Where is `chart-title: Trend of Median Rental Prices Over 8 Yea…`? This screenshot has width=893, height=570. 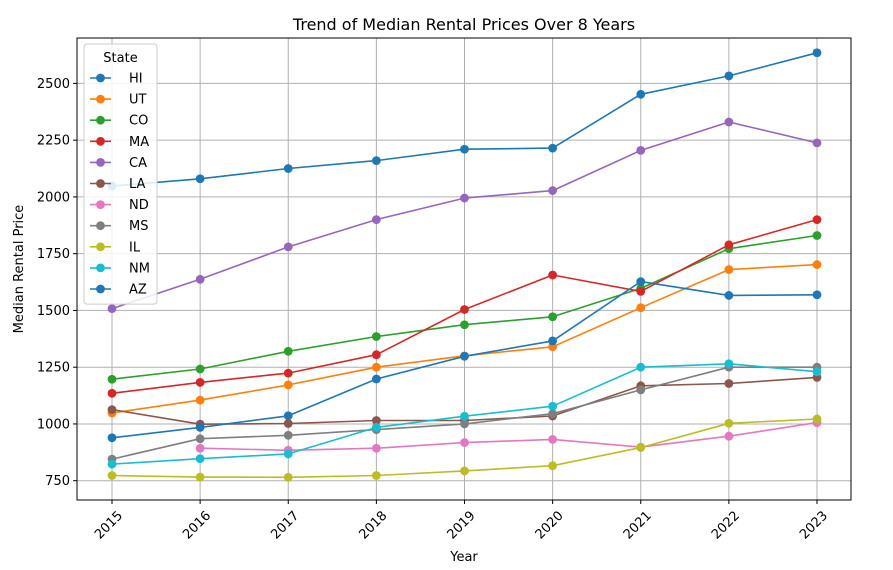
chart-title: Trend of Median Rental Prices Over 8 Yea… is located at coordinates (463, 24).